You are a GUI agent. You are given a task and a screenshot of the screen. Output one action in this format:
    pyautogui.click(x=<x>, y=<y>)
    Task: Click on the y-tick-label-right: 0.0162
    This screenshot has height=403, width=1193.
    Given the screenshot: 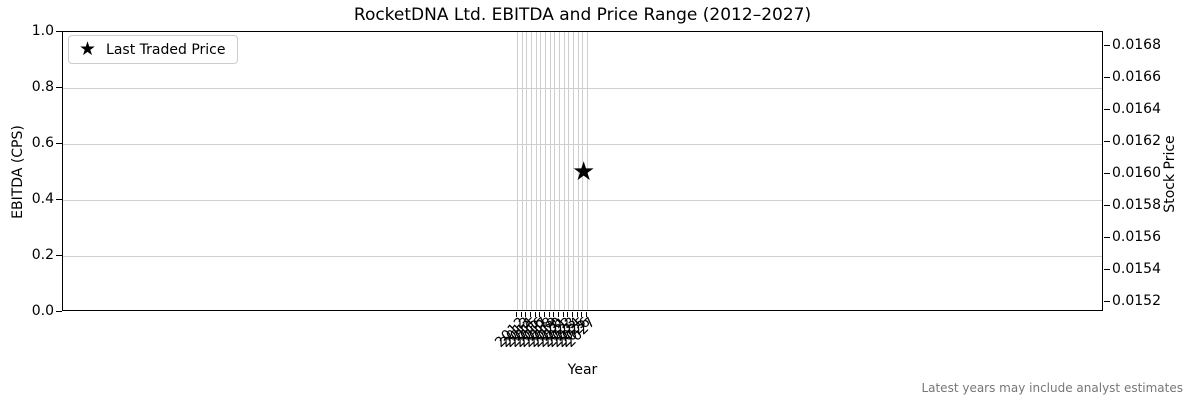 What is the action you would take?
    pyautogui.click(x=1136, y=141)
    